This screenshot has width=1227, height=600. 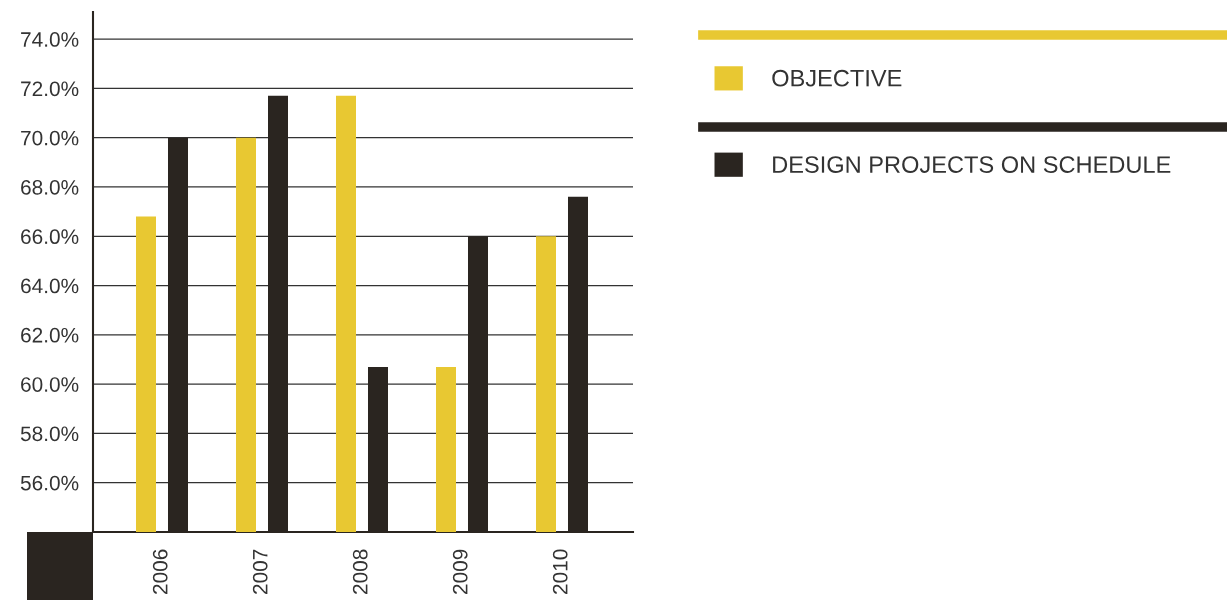 What do you see at coordinates (360, 571) in the screenshot?
I see `x-tick-label: 2008` at bounding box center [360, 571].